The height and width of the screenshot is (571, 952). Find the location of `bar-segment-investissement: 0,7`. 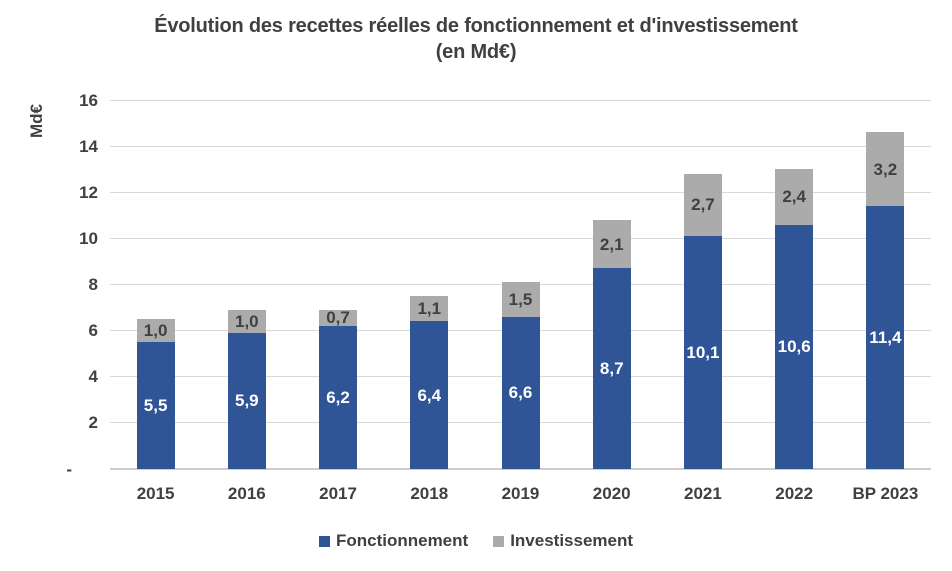

bar-segment-investissement: 0,7 is located at coordinates (338, 318).